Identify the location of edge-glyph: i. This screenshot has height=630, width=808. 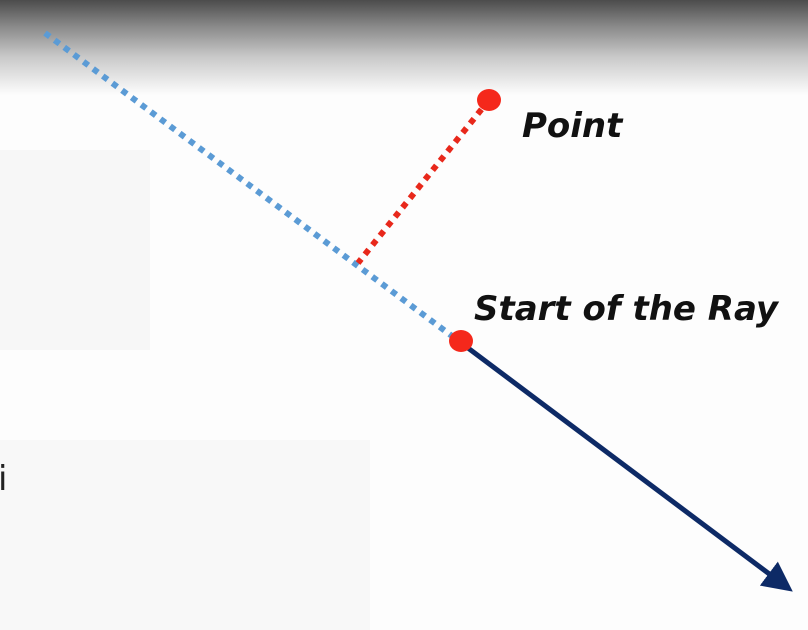
(4, 479).